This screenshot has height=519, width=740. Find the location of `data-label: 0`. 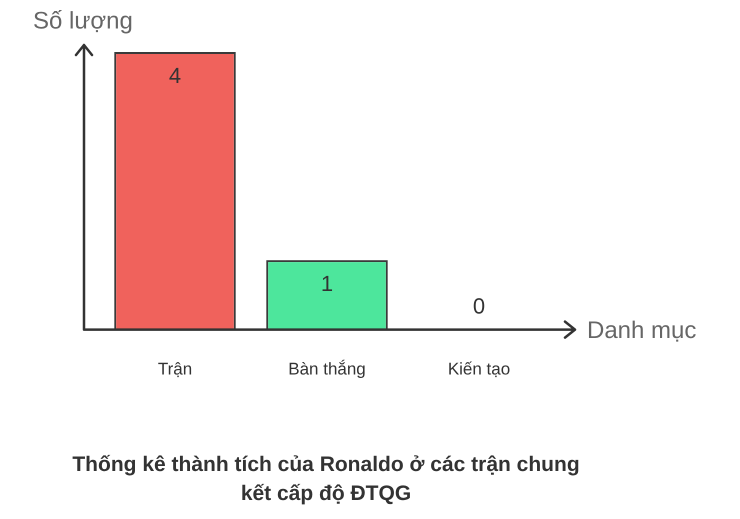

data-label: 0 is located at coordinates (479, 306).